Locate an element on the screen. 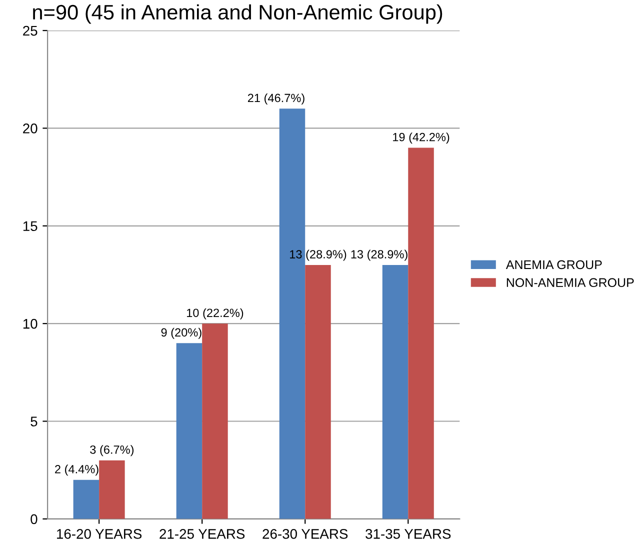 Image resolution: width=634 pixels, height=555 pixels. legend-label: ANEMIA GROUP is located at coordinates (554, 265).